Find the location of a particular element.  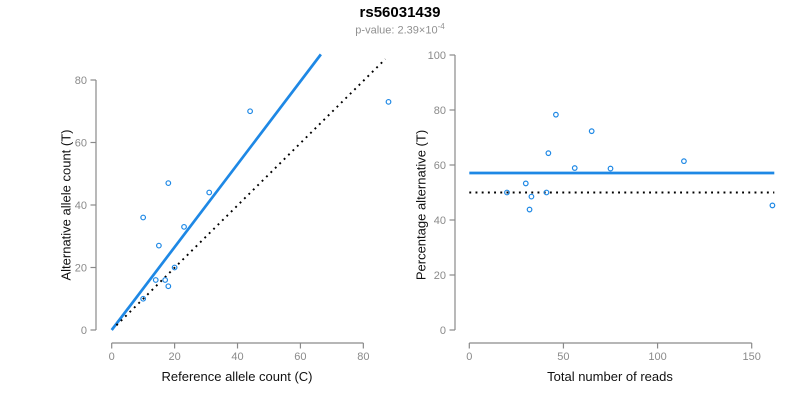

right-y-axis-label: Percentage alternative (T) is located at coordinates (421, 205).